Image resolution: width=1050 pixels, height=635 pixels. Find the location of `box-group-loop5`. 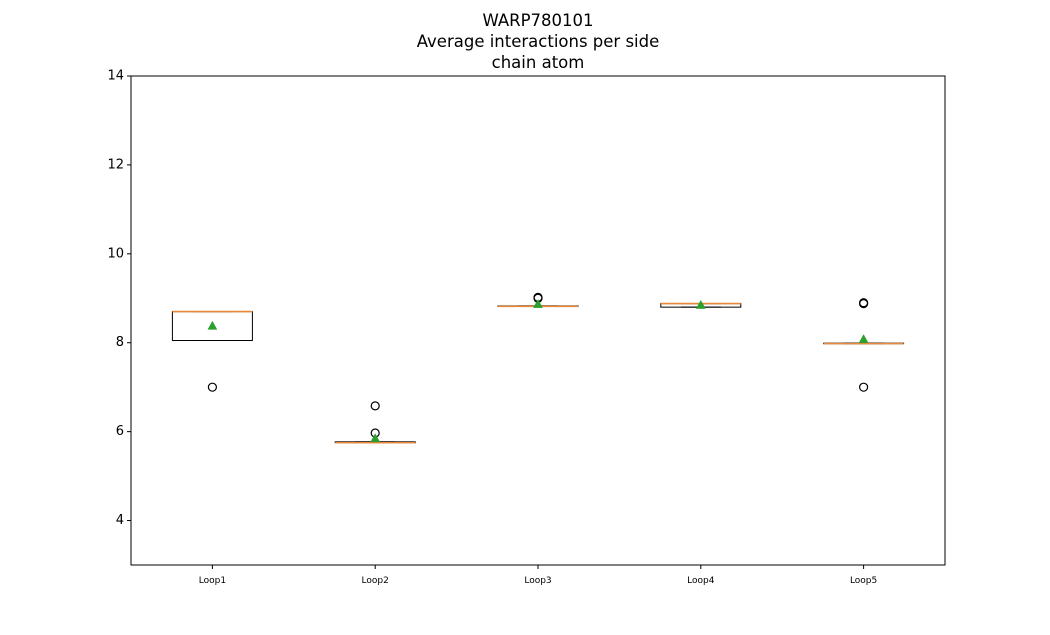

box-group-loop5 is located at coordinates (864, 345).